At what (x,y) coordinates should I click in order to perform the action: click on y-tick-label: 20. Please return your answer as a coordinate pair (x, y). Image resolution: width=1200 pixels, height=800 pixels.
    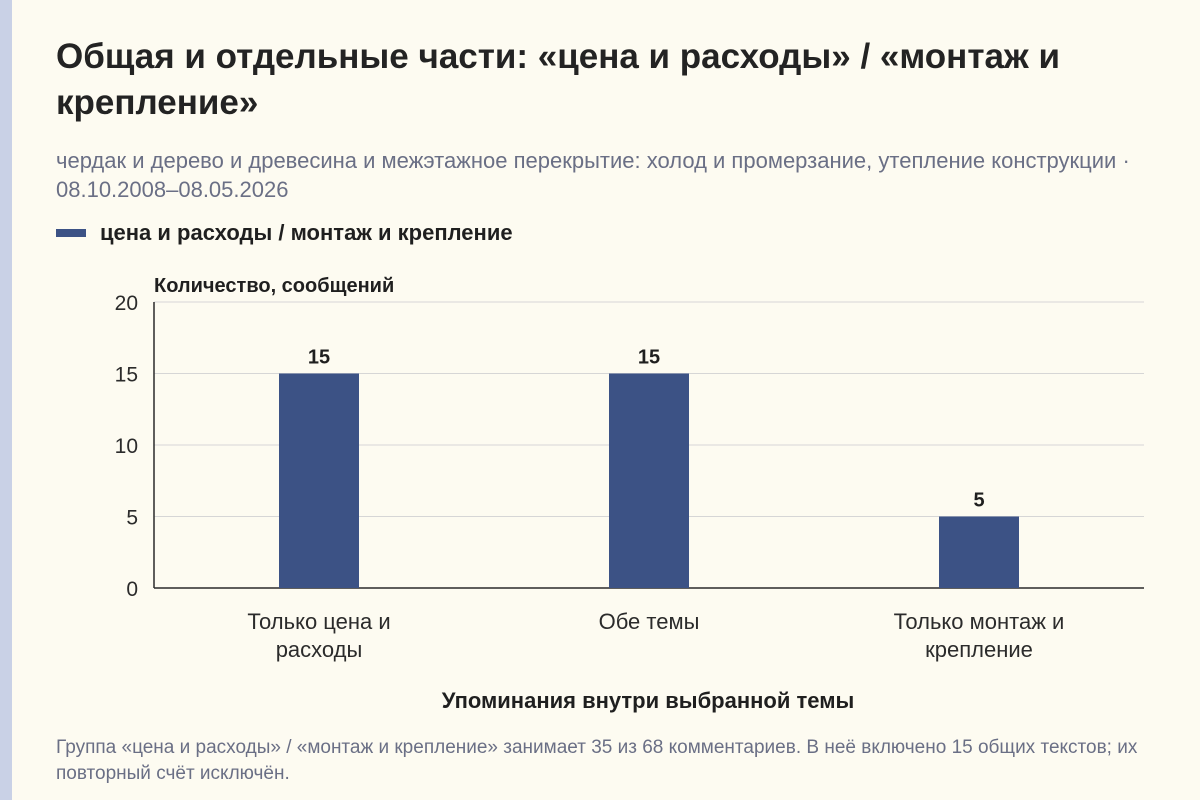
    Looking at the image, I should click on (126, 303).